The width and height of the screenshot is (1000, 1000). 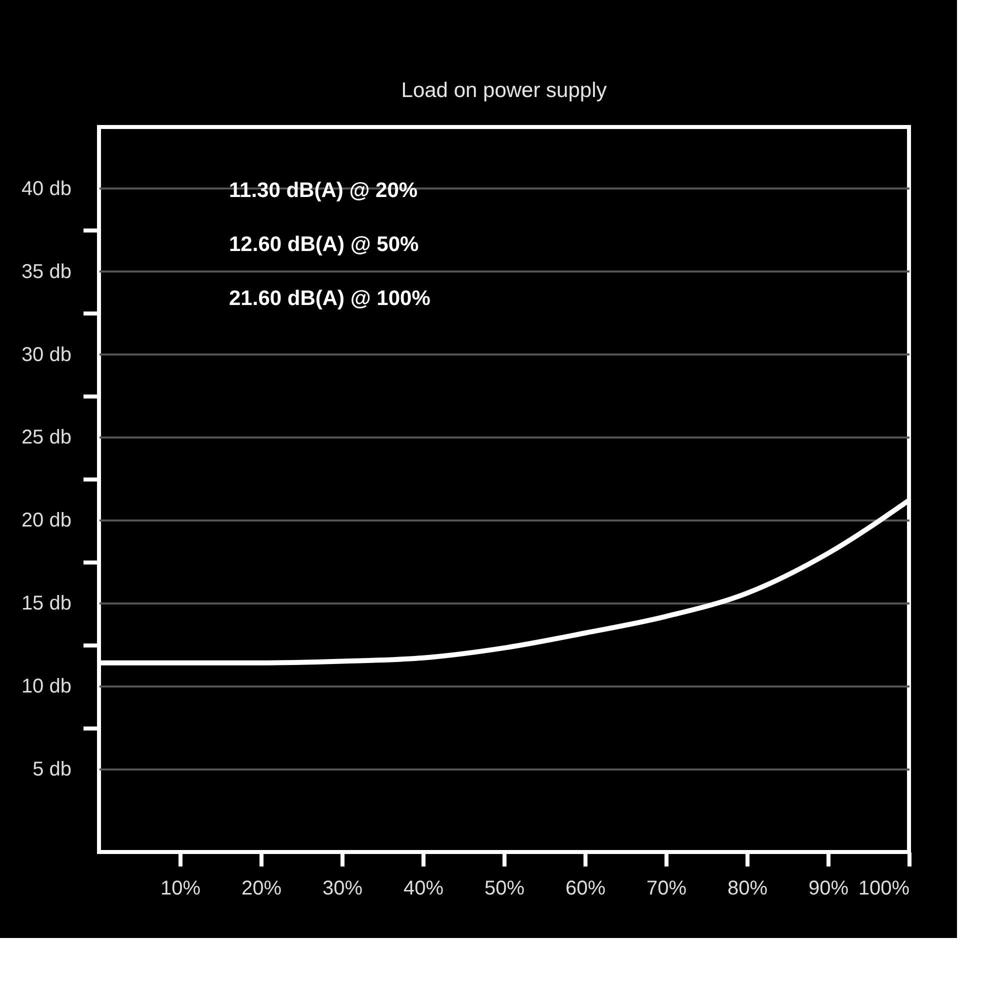 I want to click on x-tick-label: 30%, so click(x=342, y=889).